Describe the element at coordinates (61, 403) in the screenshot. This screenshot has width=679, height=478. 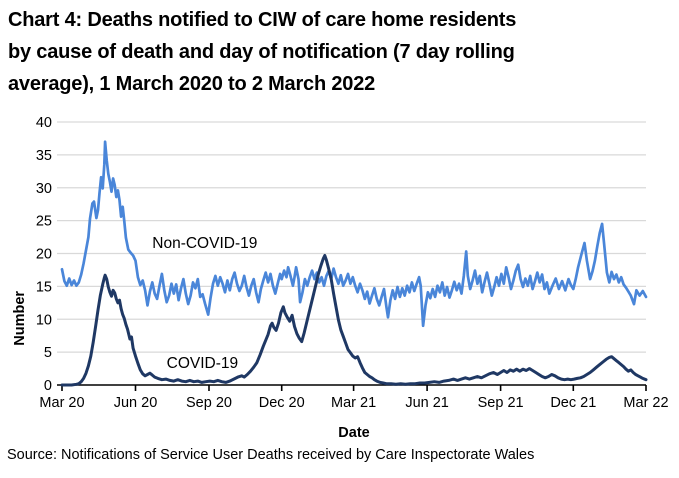
I see `x-tick-label-Mar-20: Mar 20` at that location.